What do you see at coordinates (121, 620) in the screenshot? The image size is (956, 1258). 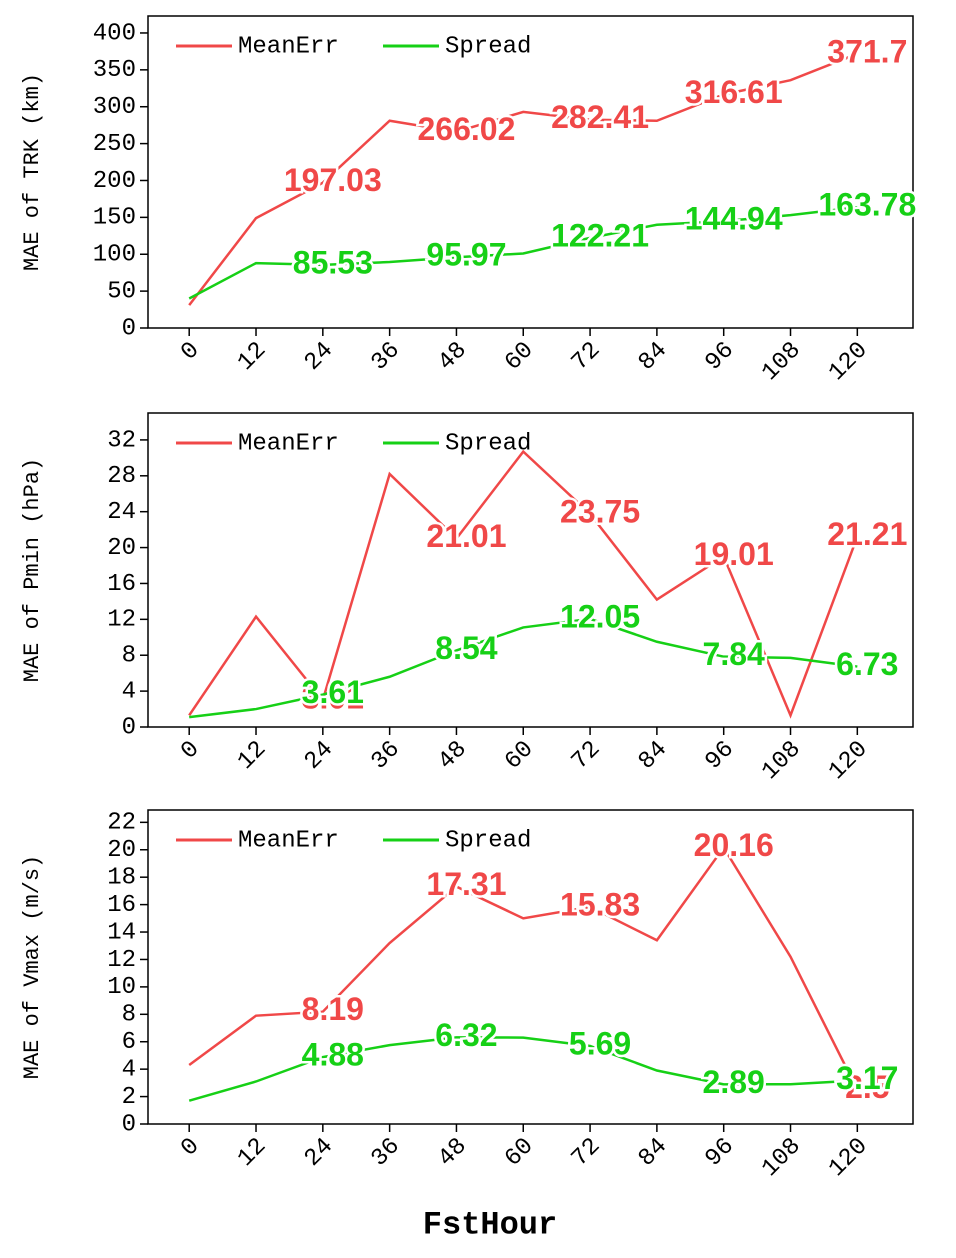 I see `y-tick-label: 12` at bounding box center [121, 620].